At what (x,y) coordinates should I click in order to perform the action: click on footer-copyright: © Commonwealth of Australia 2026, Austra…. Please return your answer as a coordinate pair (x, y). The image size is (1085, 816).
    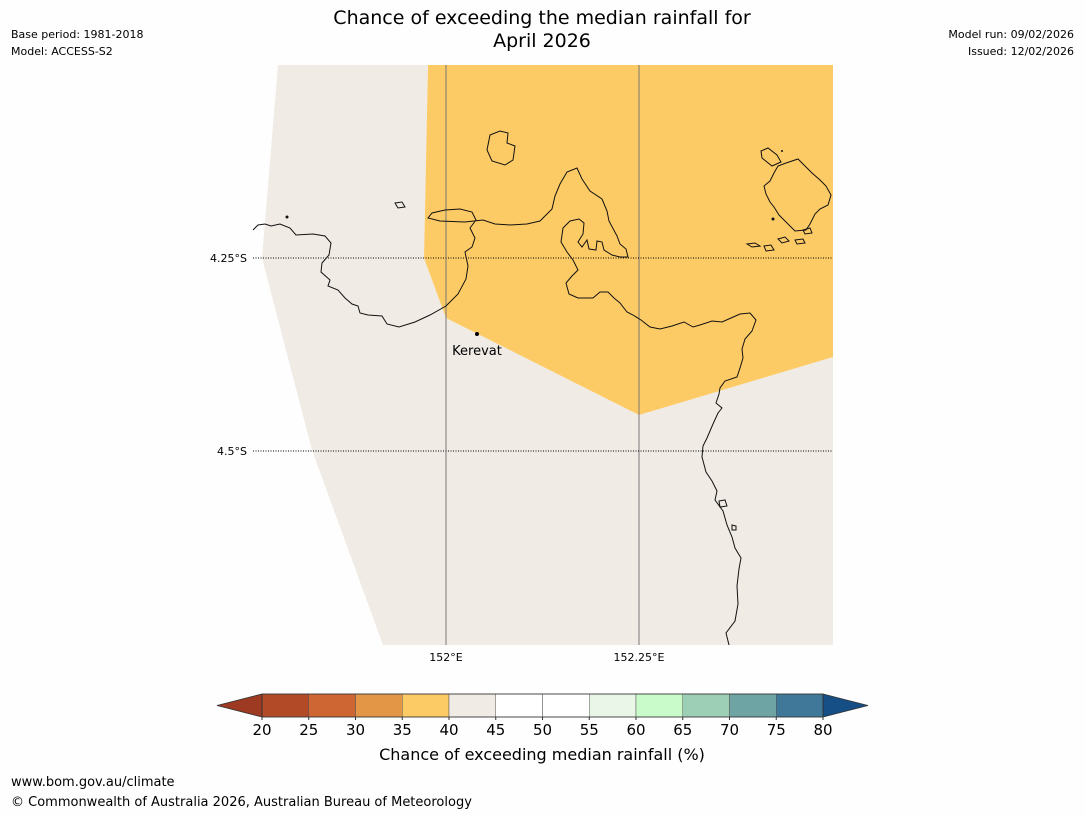
    Looking at the image, I should click on (241, 802).